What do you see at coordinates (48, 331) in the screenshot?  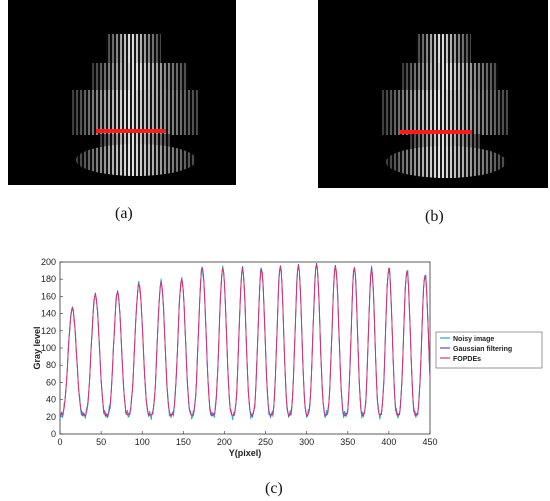 I see `y-tick-label: 120` at bounding box center [48, 331].